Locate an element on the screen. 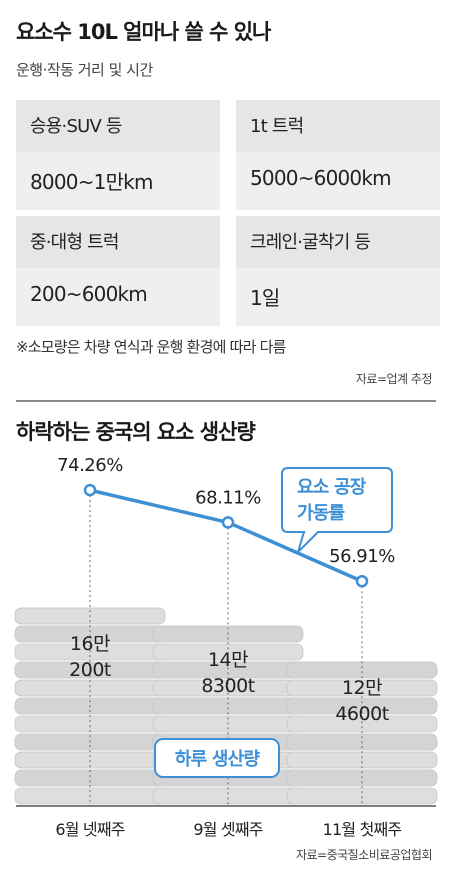 This screenshot has height=874, width=450. x-tick-label: 6월 넷째주 is located at coordinates (89, 829).